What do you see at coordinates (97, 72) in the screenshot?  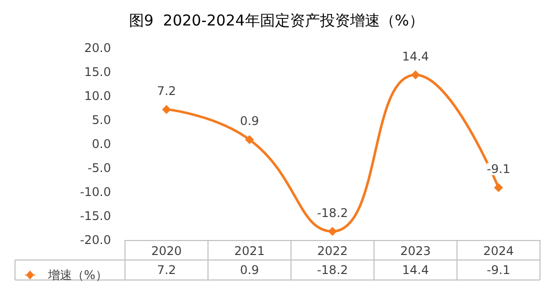 I see `y-tick-label: 15.0` at bounding box center [97, 72].